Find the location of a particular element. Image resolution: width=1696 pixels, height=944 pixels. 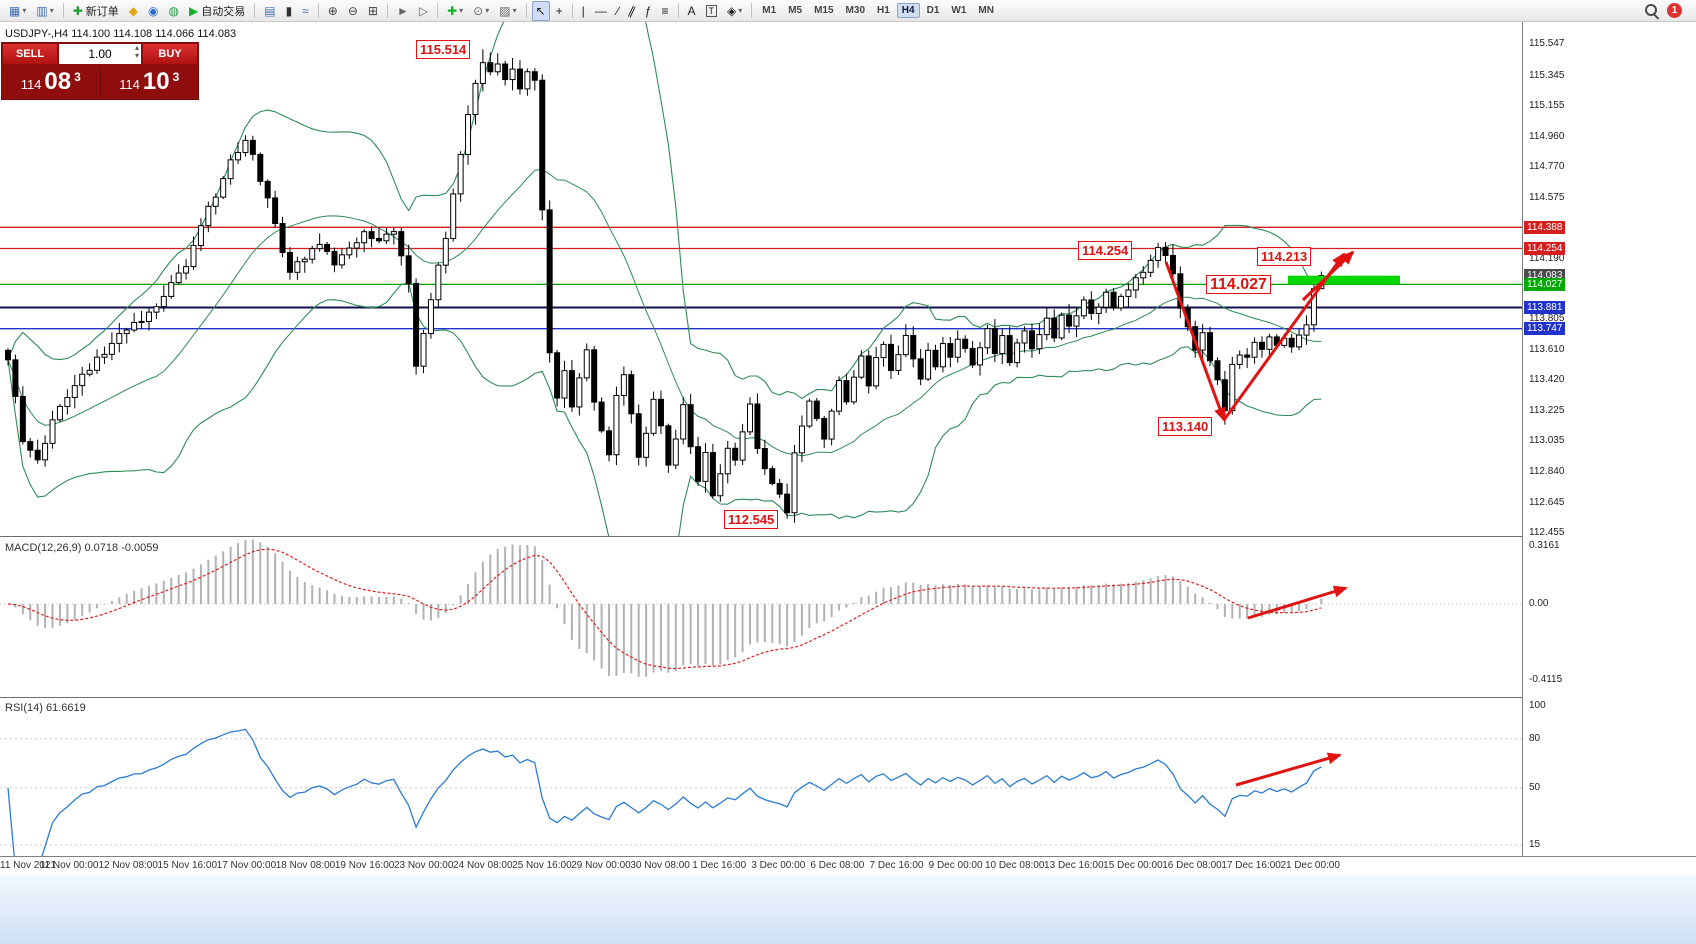

drawn-objects is located at coordinates (1259, 518).